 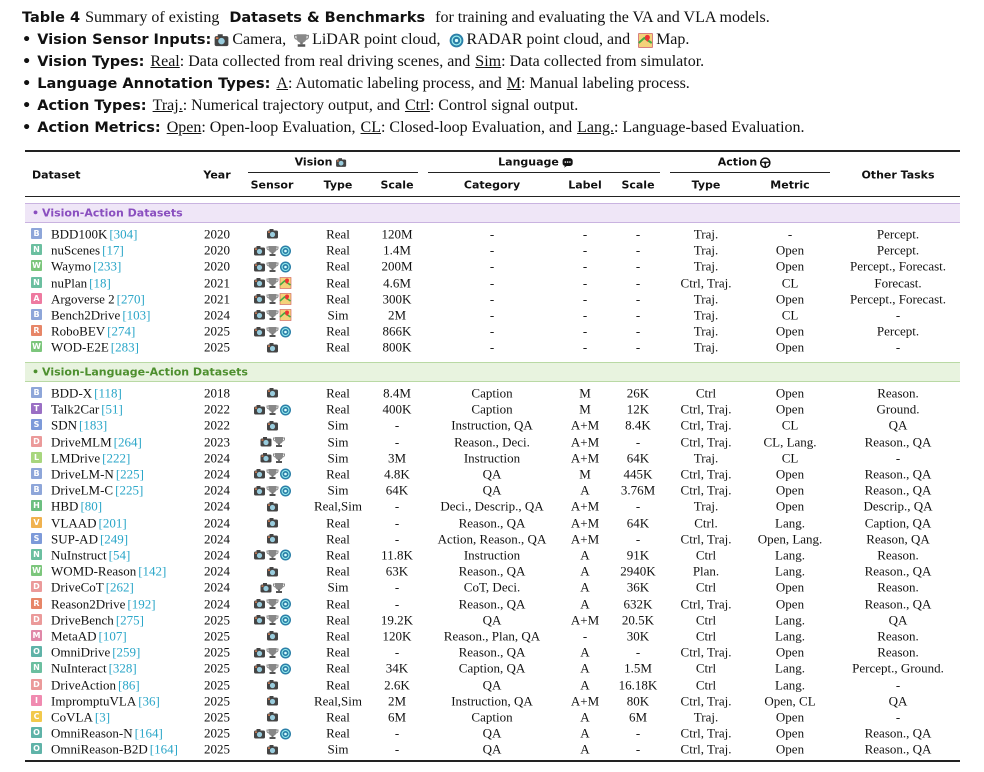 I want to click on citation: [54], so click(x=119, y=555).